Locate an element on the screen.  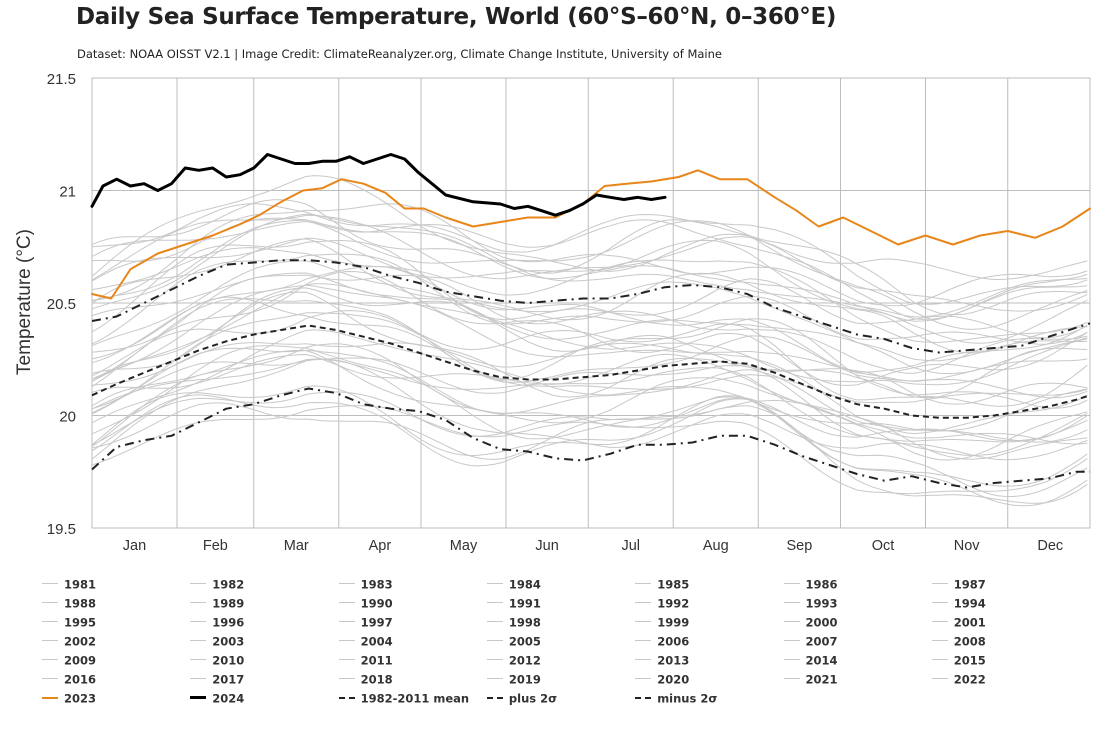
legend-item: 2021 is located at coordinates (810, 679).